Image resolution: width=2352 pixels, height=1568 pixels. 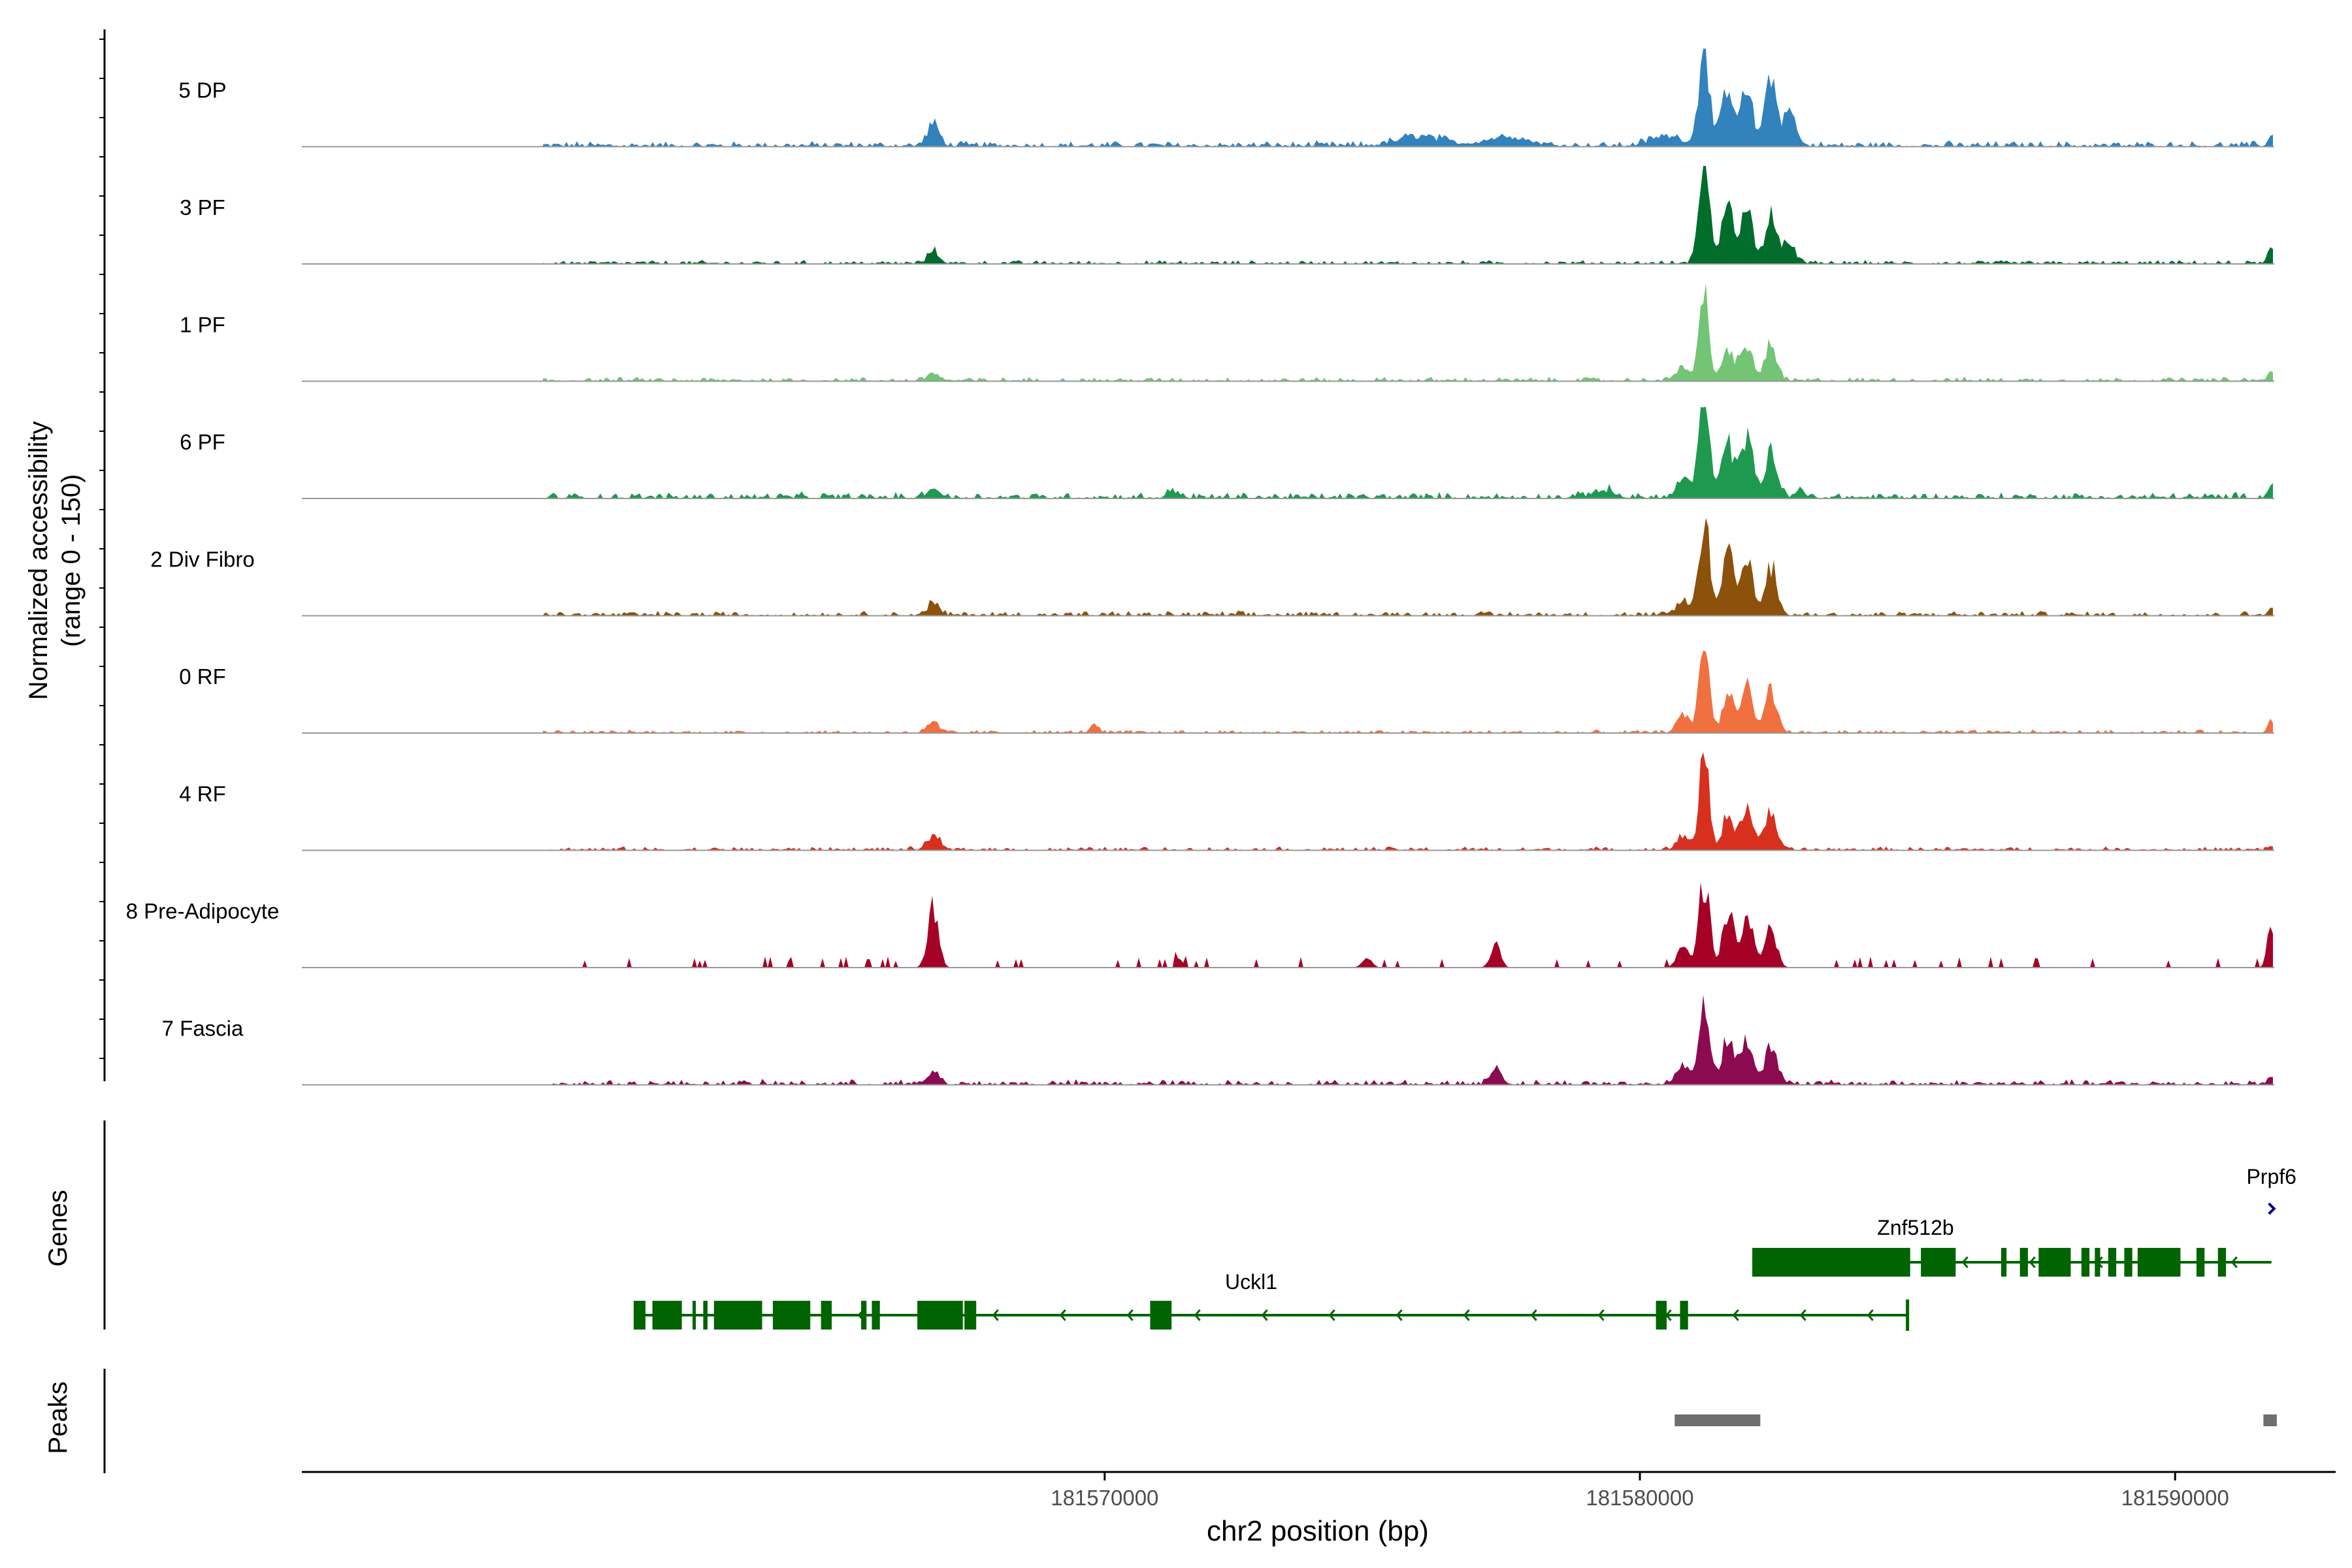 I want to click on genes-track-label: Genes, so click(x=58, y=1228).